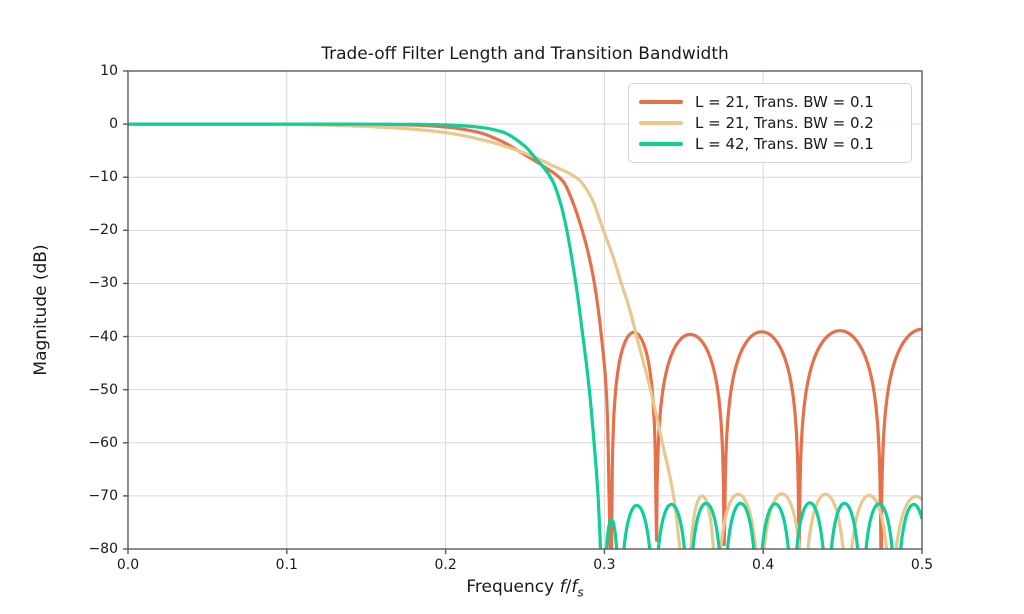  Describe the element at coordinates (574, 587) in the screenshot. I see `x-axis-label-f-denominator: f` at that location.